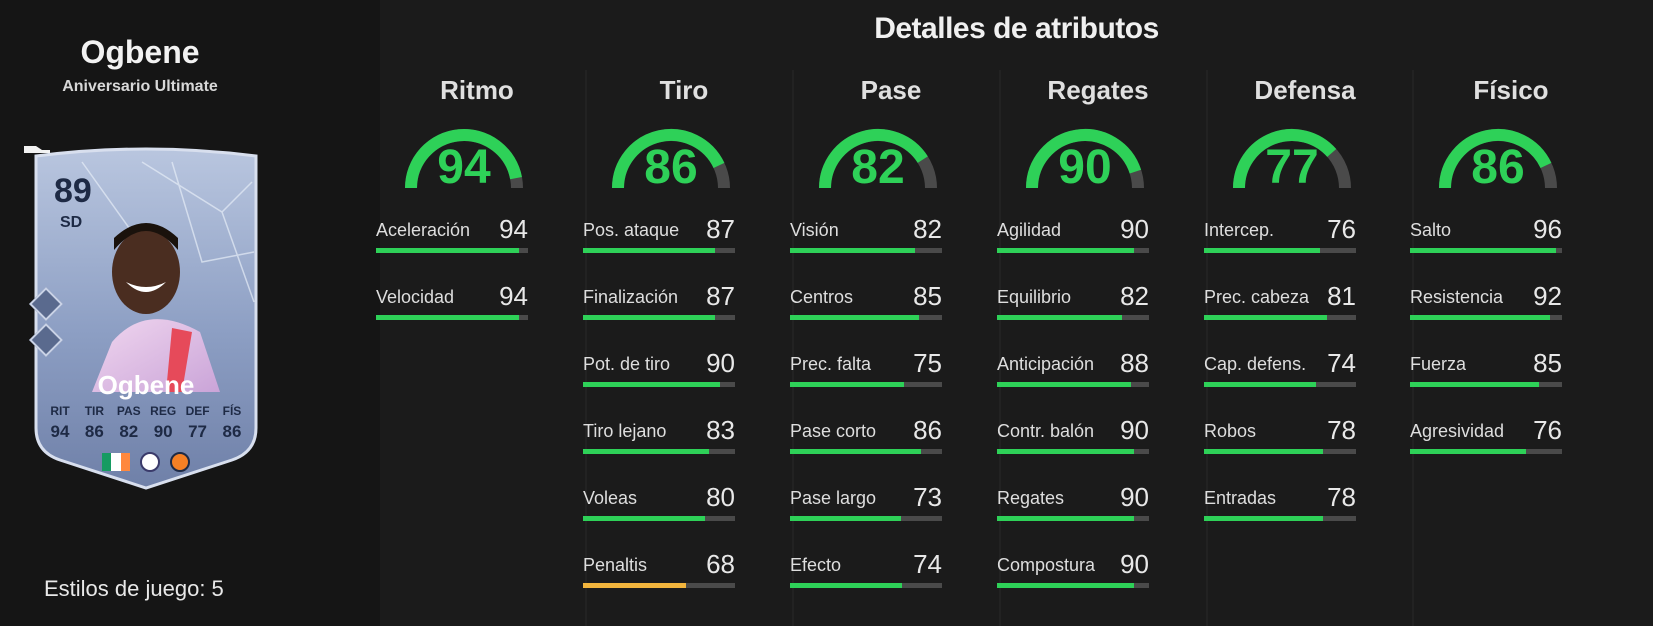 This screenshot has height=626, width=1653. Describe the element at coordinates (129, 431) in the screenshot. I see `card-stat-value: 82` at that location.